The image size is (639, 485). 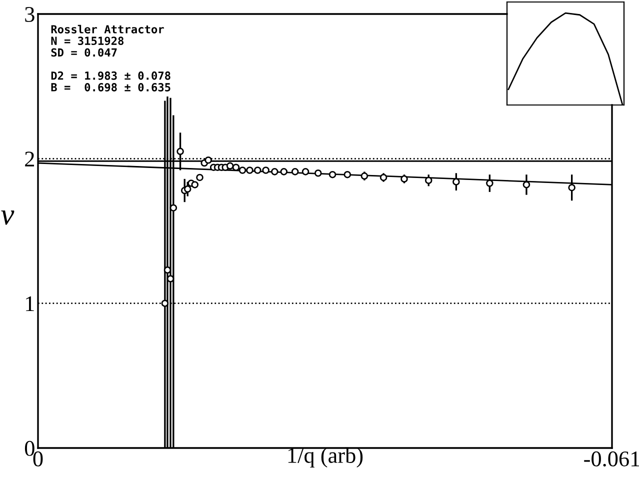 I want to click on y-tick-label: 1, so click(x=30, y=304).